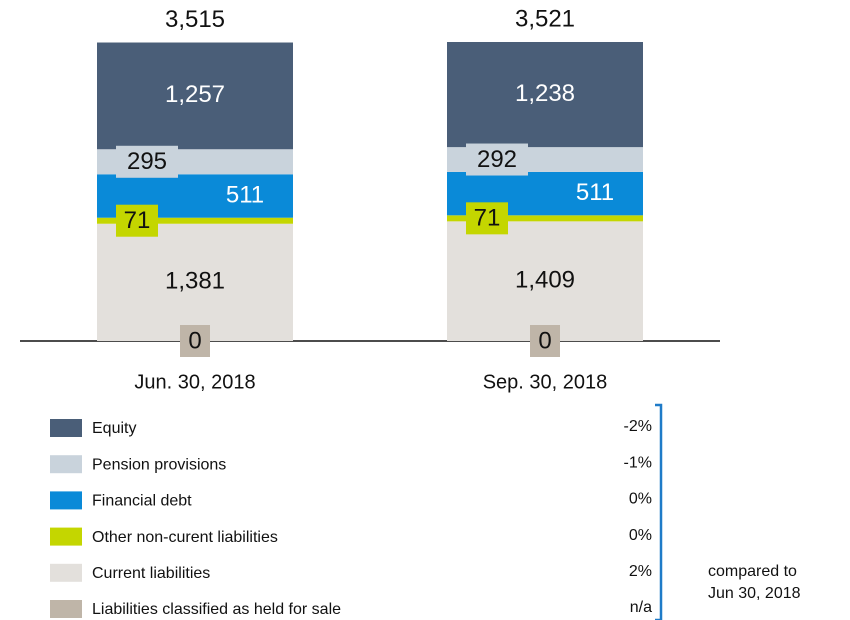 The width and height of the screenshot is (850, 620). I want to click on data-label: 1,409, so click(545, 280).